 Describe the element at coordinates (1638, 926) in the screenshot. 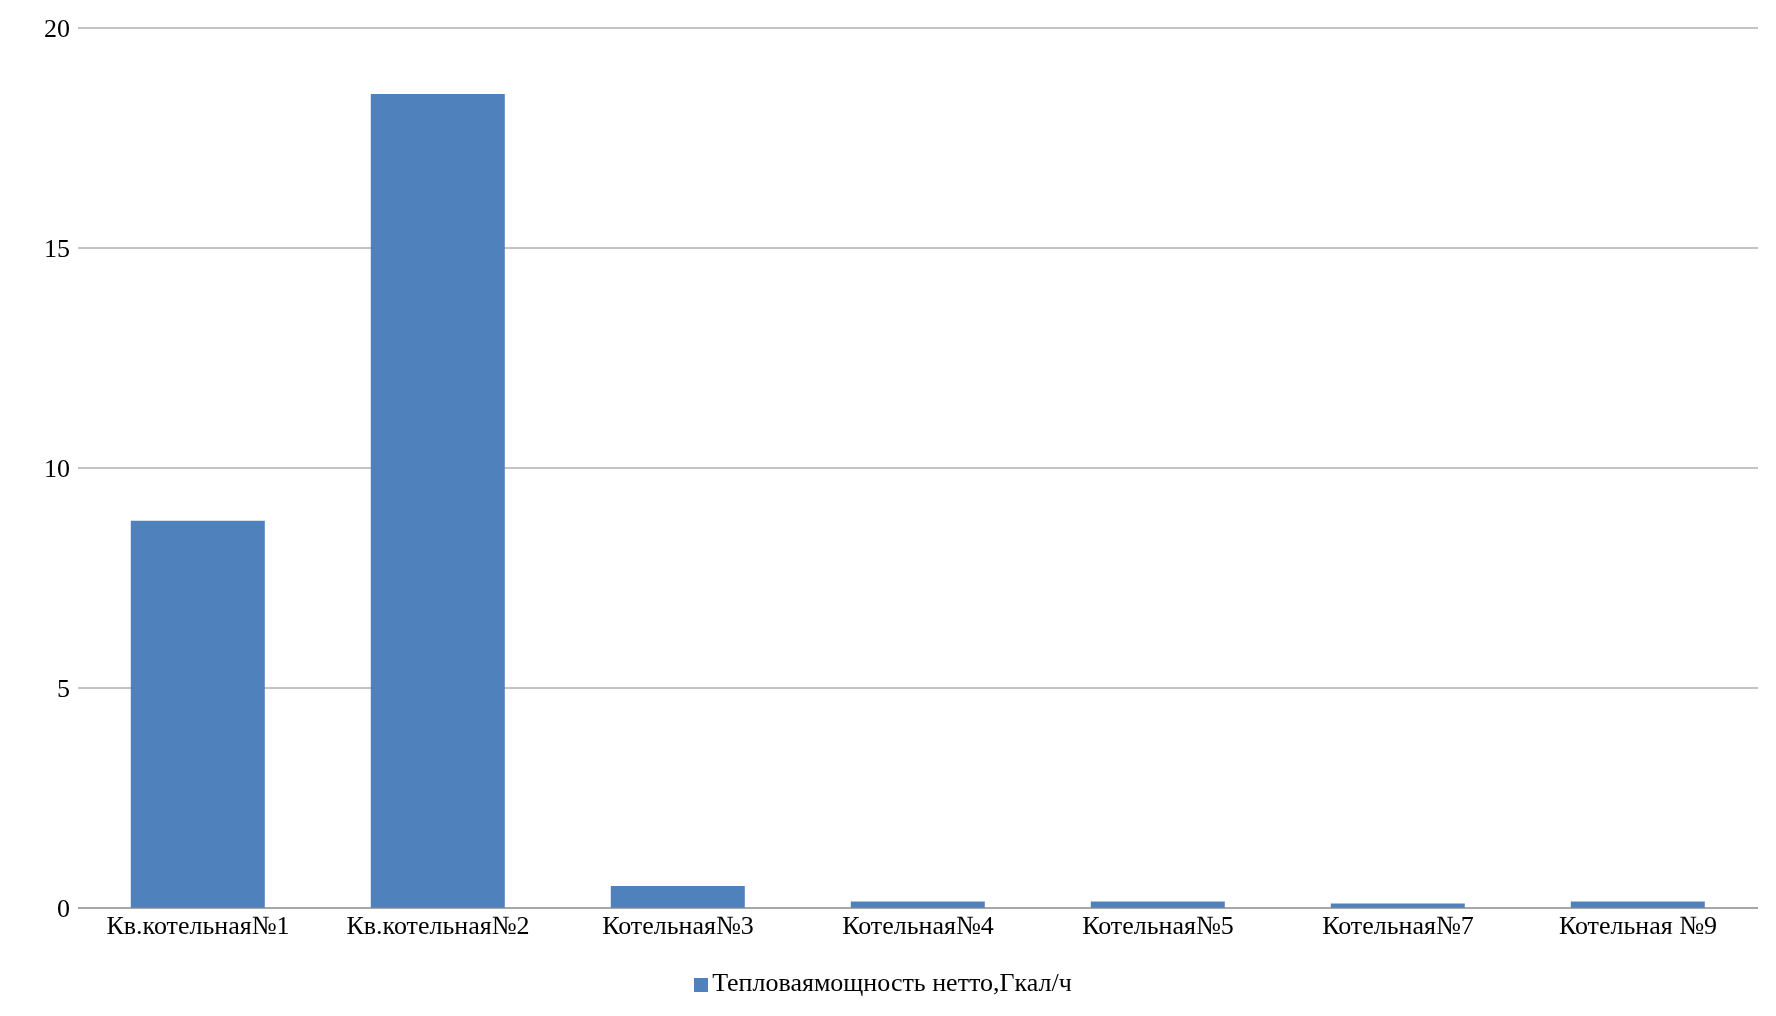

I see `x-tick-label: Котельная №9` at that location.